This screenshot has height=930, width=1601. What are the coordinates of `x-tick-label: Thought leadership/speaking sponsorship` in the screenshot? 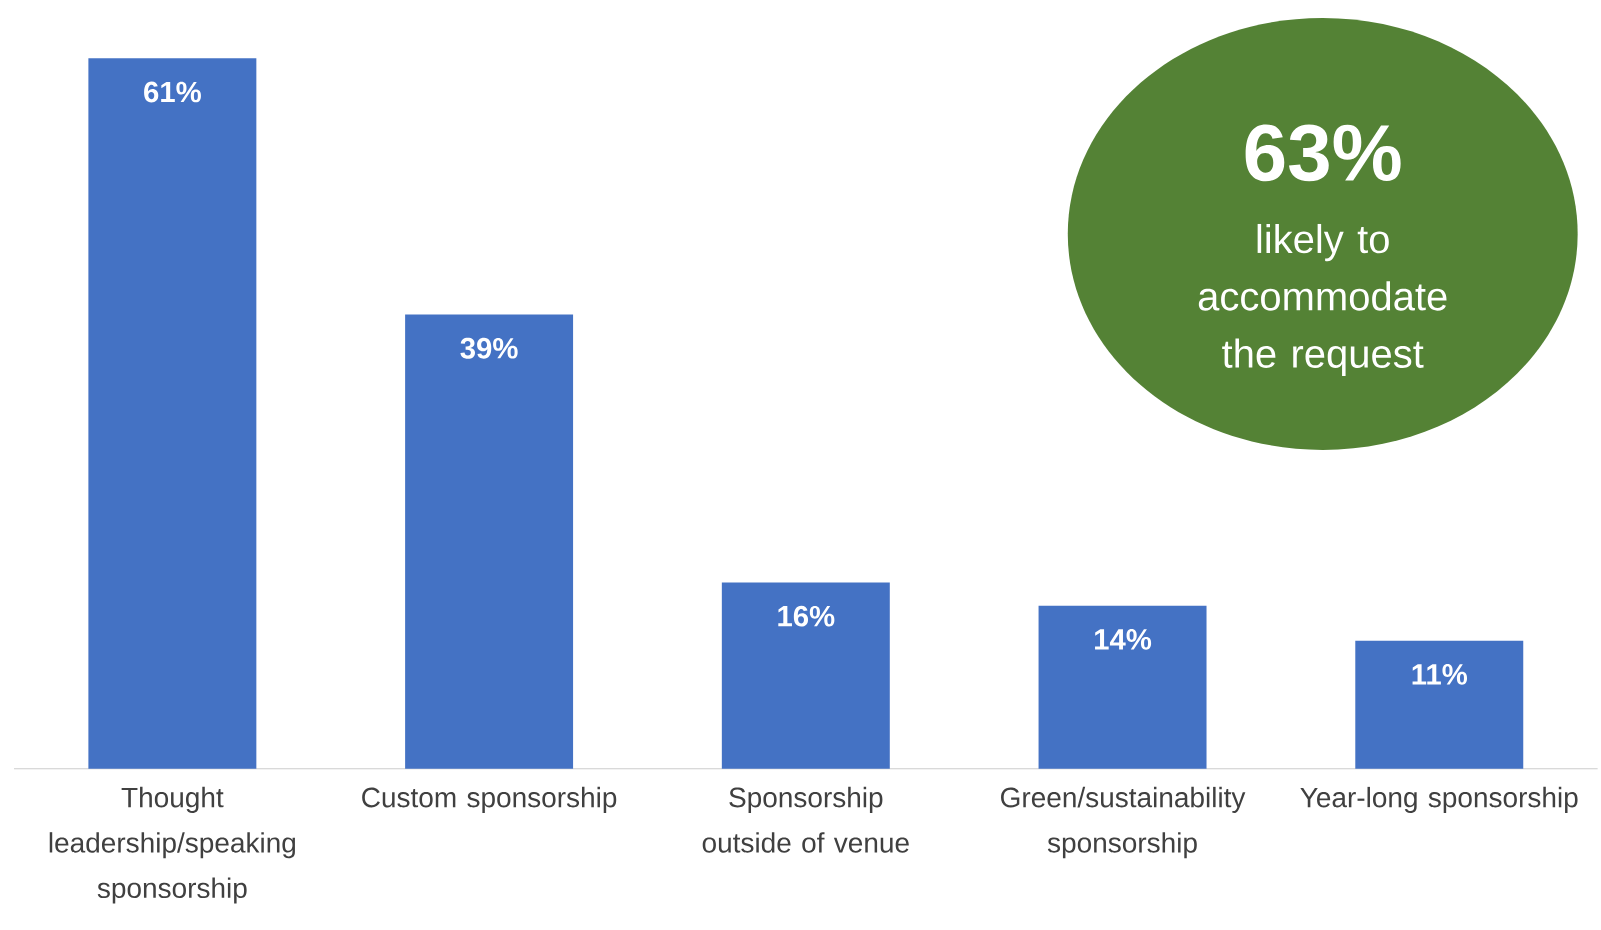 It's located at (172, 845).